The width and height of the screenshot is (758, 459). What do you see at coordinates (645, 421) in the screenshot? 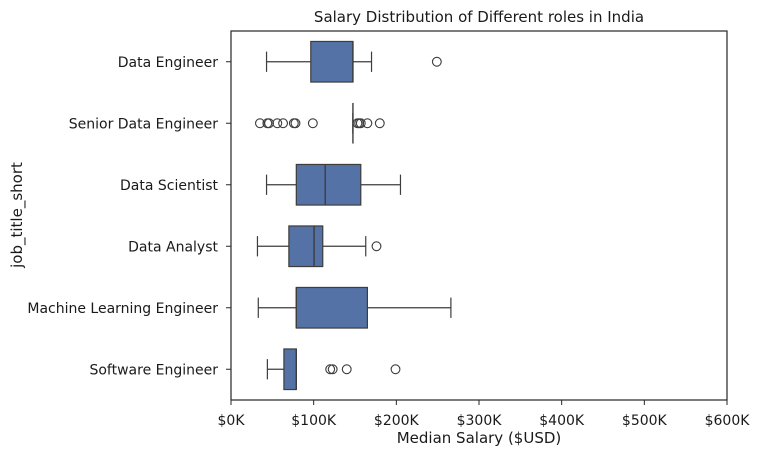
I see `x-tick-label: $500K` at bounding box center [645, 421].